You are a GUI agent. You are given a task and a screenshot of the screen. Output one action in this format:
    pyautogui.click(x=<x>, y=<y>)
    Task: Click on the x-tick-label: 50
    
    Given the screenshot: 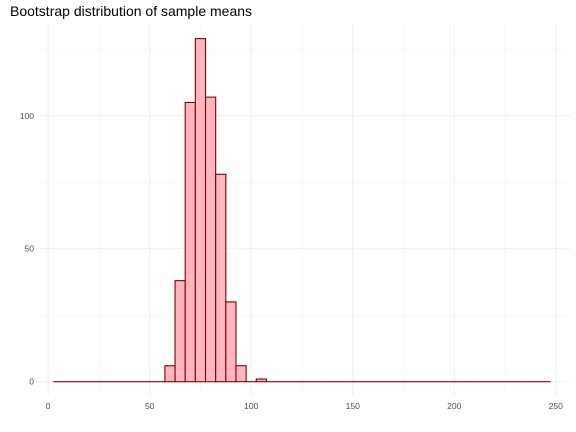 What is the action you would take?
    pyautogui.click(x=150, y=406)
    